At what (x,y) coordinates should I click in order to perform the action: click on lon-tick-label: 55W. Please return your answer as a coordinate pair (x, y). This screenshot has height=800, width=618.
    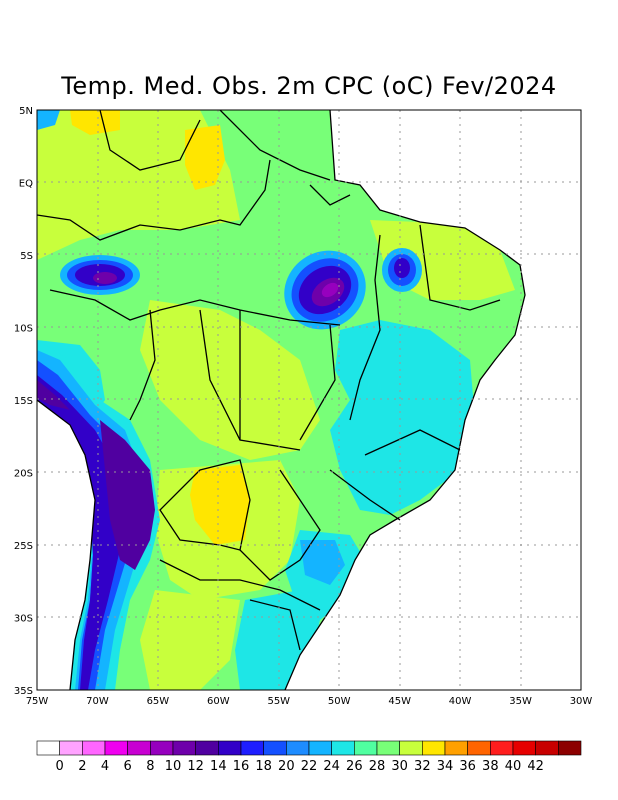
    Looking at the image, I should click on (278, 701).